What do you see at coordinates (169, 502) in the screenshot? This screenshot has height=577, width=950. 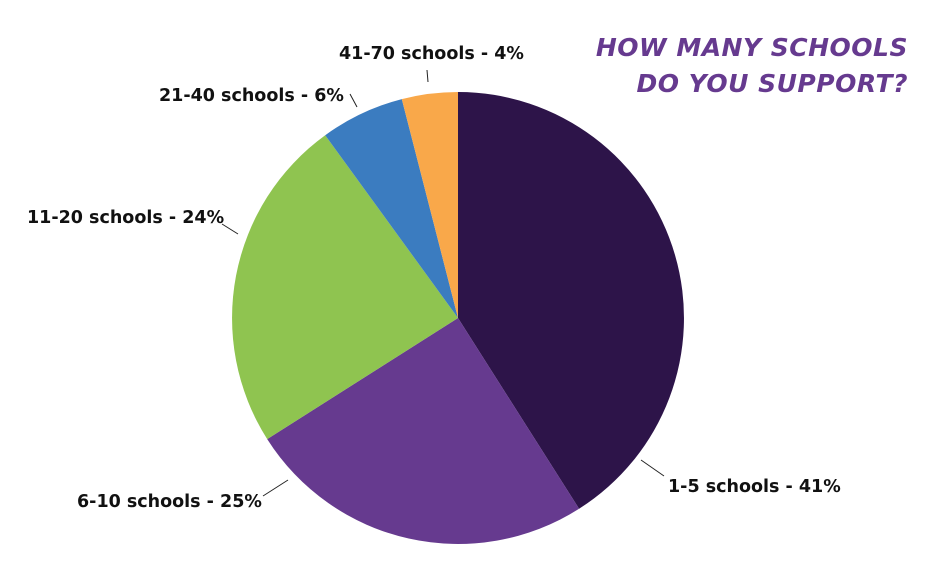 I see `label-6-10-schools: 6-10 schools - 25%` at bounding box center [169, 502].